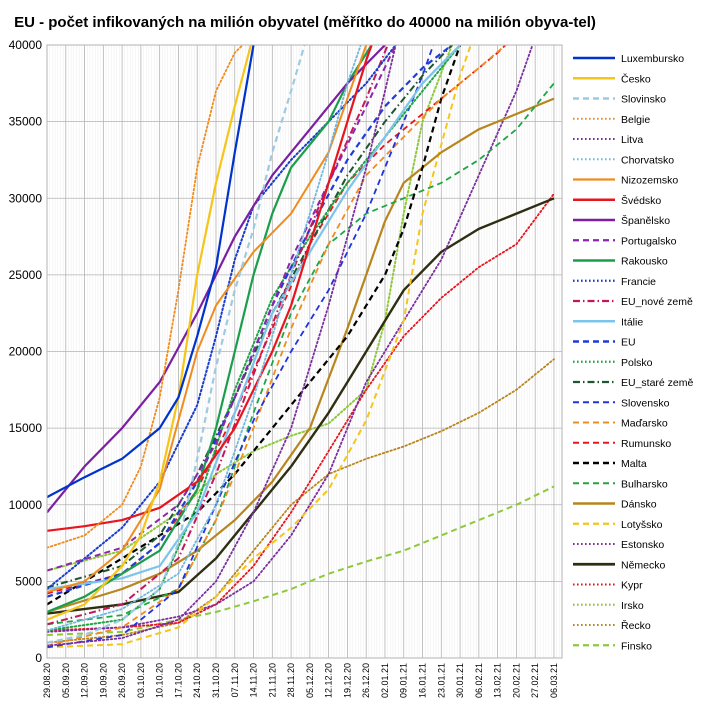  I want to click on x-tick-label: 12.12.20, so click(329, 680).